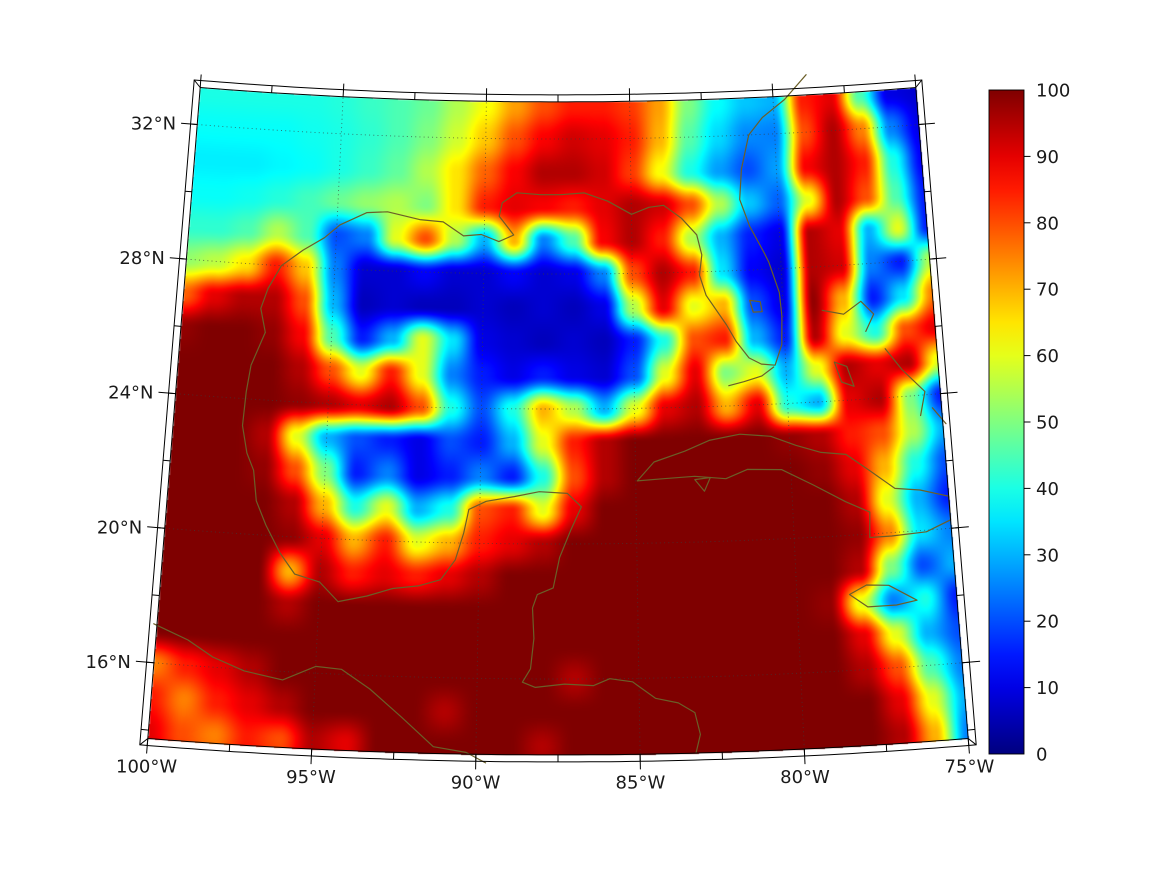  What do you see at coordinates (311, 777) in the screenshot?
I see `x-axis-tick-label: 95°W` at bounding box center [311, 777].